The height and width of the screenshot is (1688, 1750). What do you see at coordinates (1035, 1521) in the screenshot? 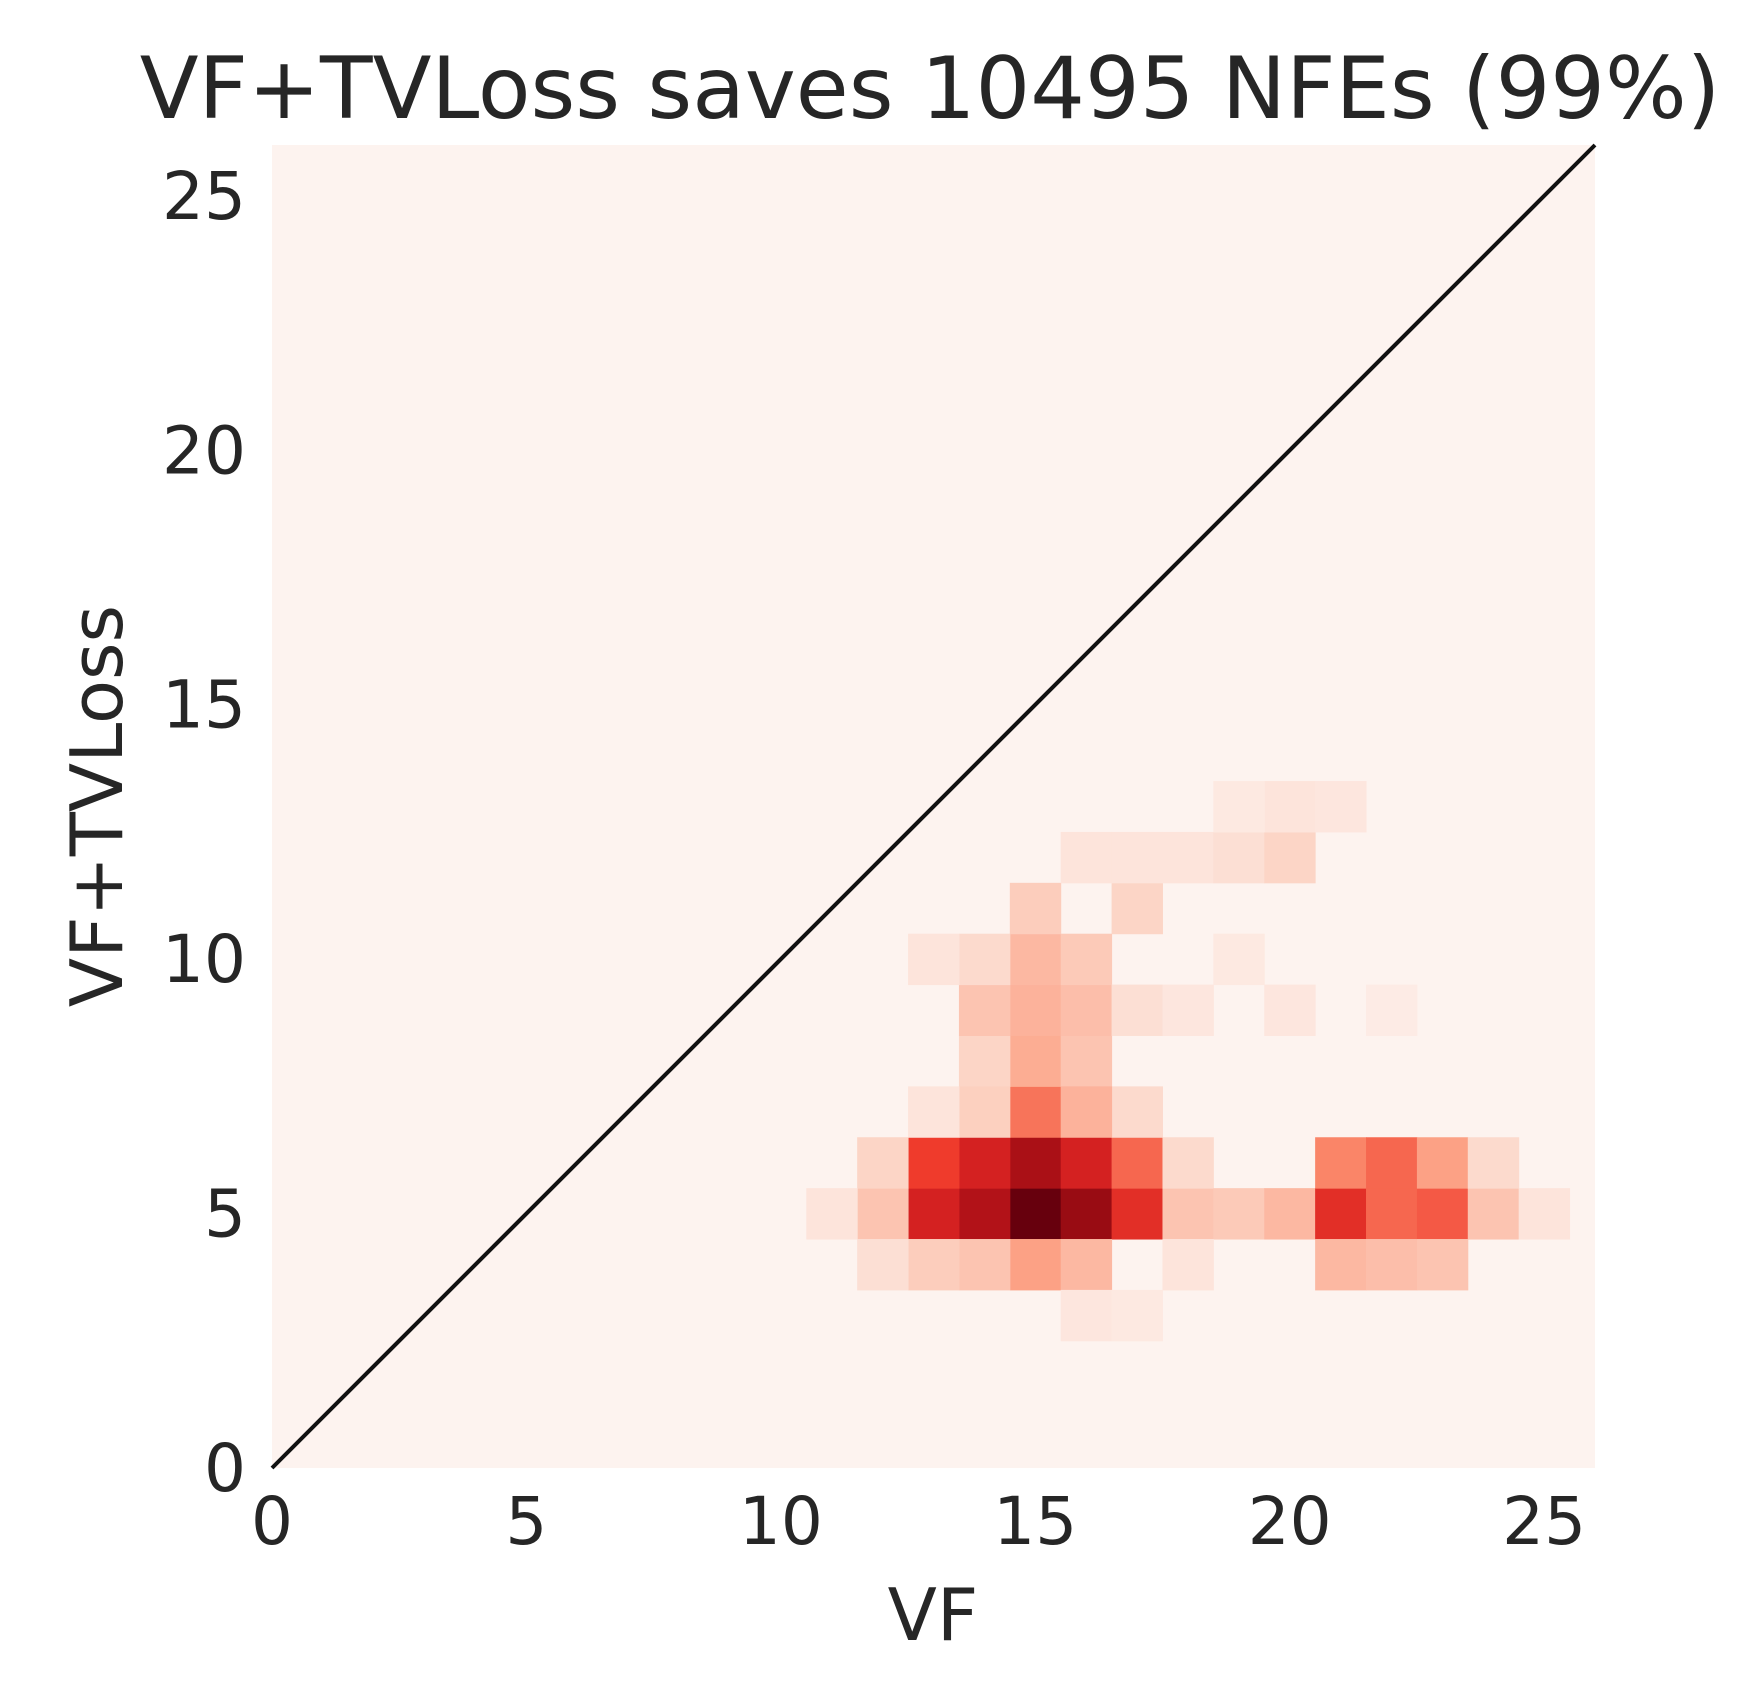
I see `x-tick-label: 15` at bounding box center [1035, 1521].